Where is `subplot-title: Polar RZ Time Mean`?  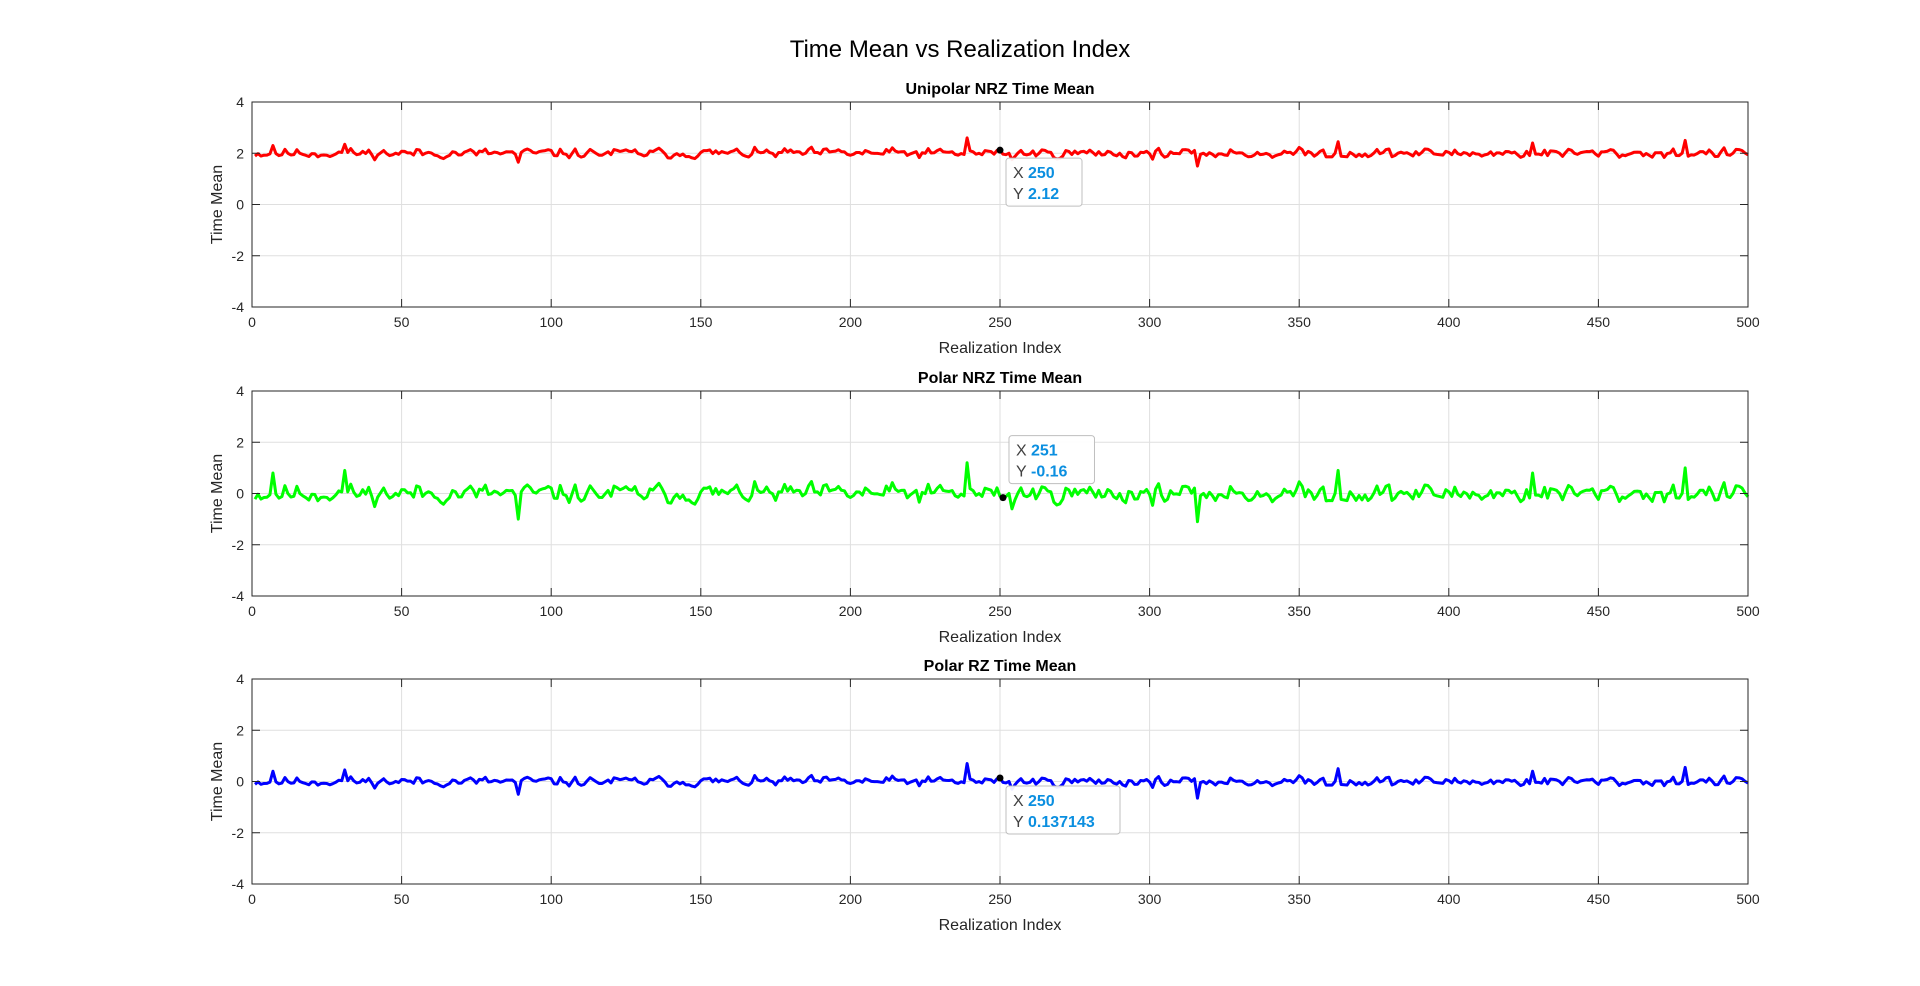 subplot-title: Polar RZ Time Mean is located at coordinates (1000, 666).